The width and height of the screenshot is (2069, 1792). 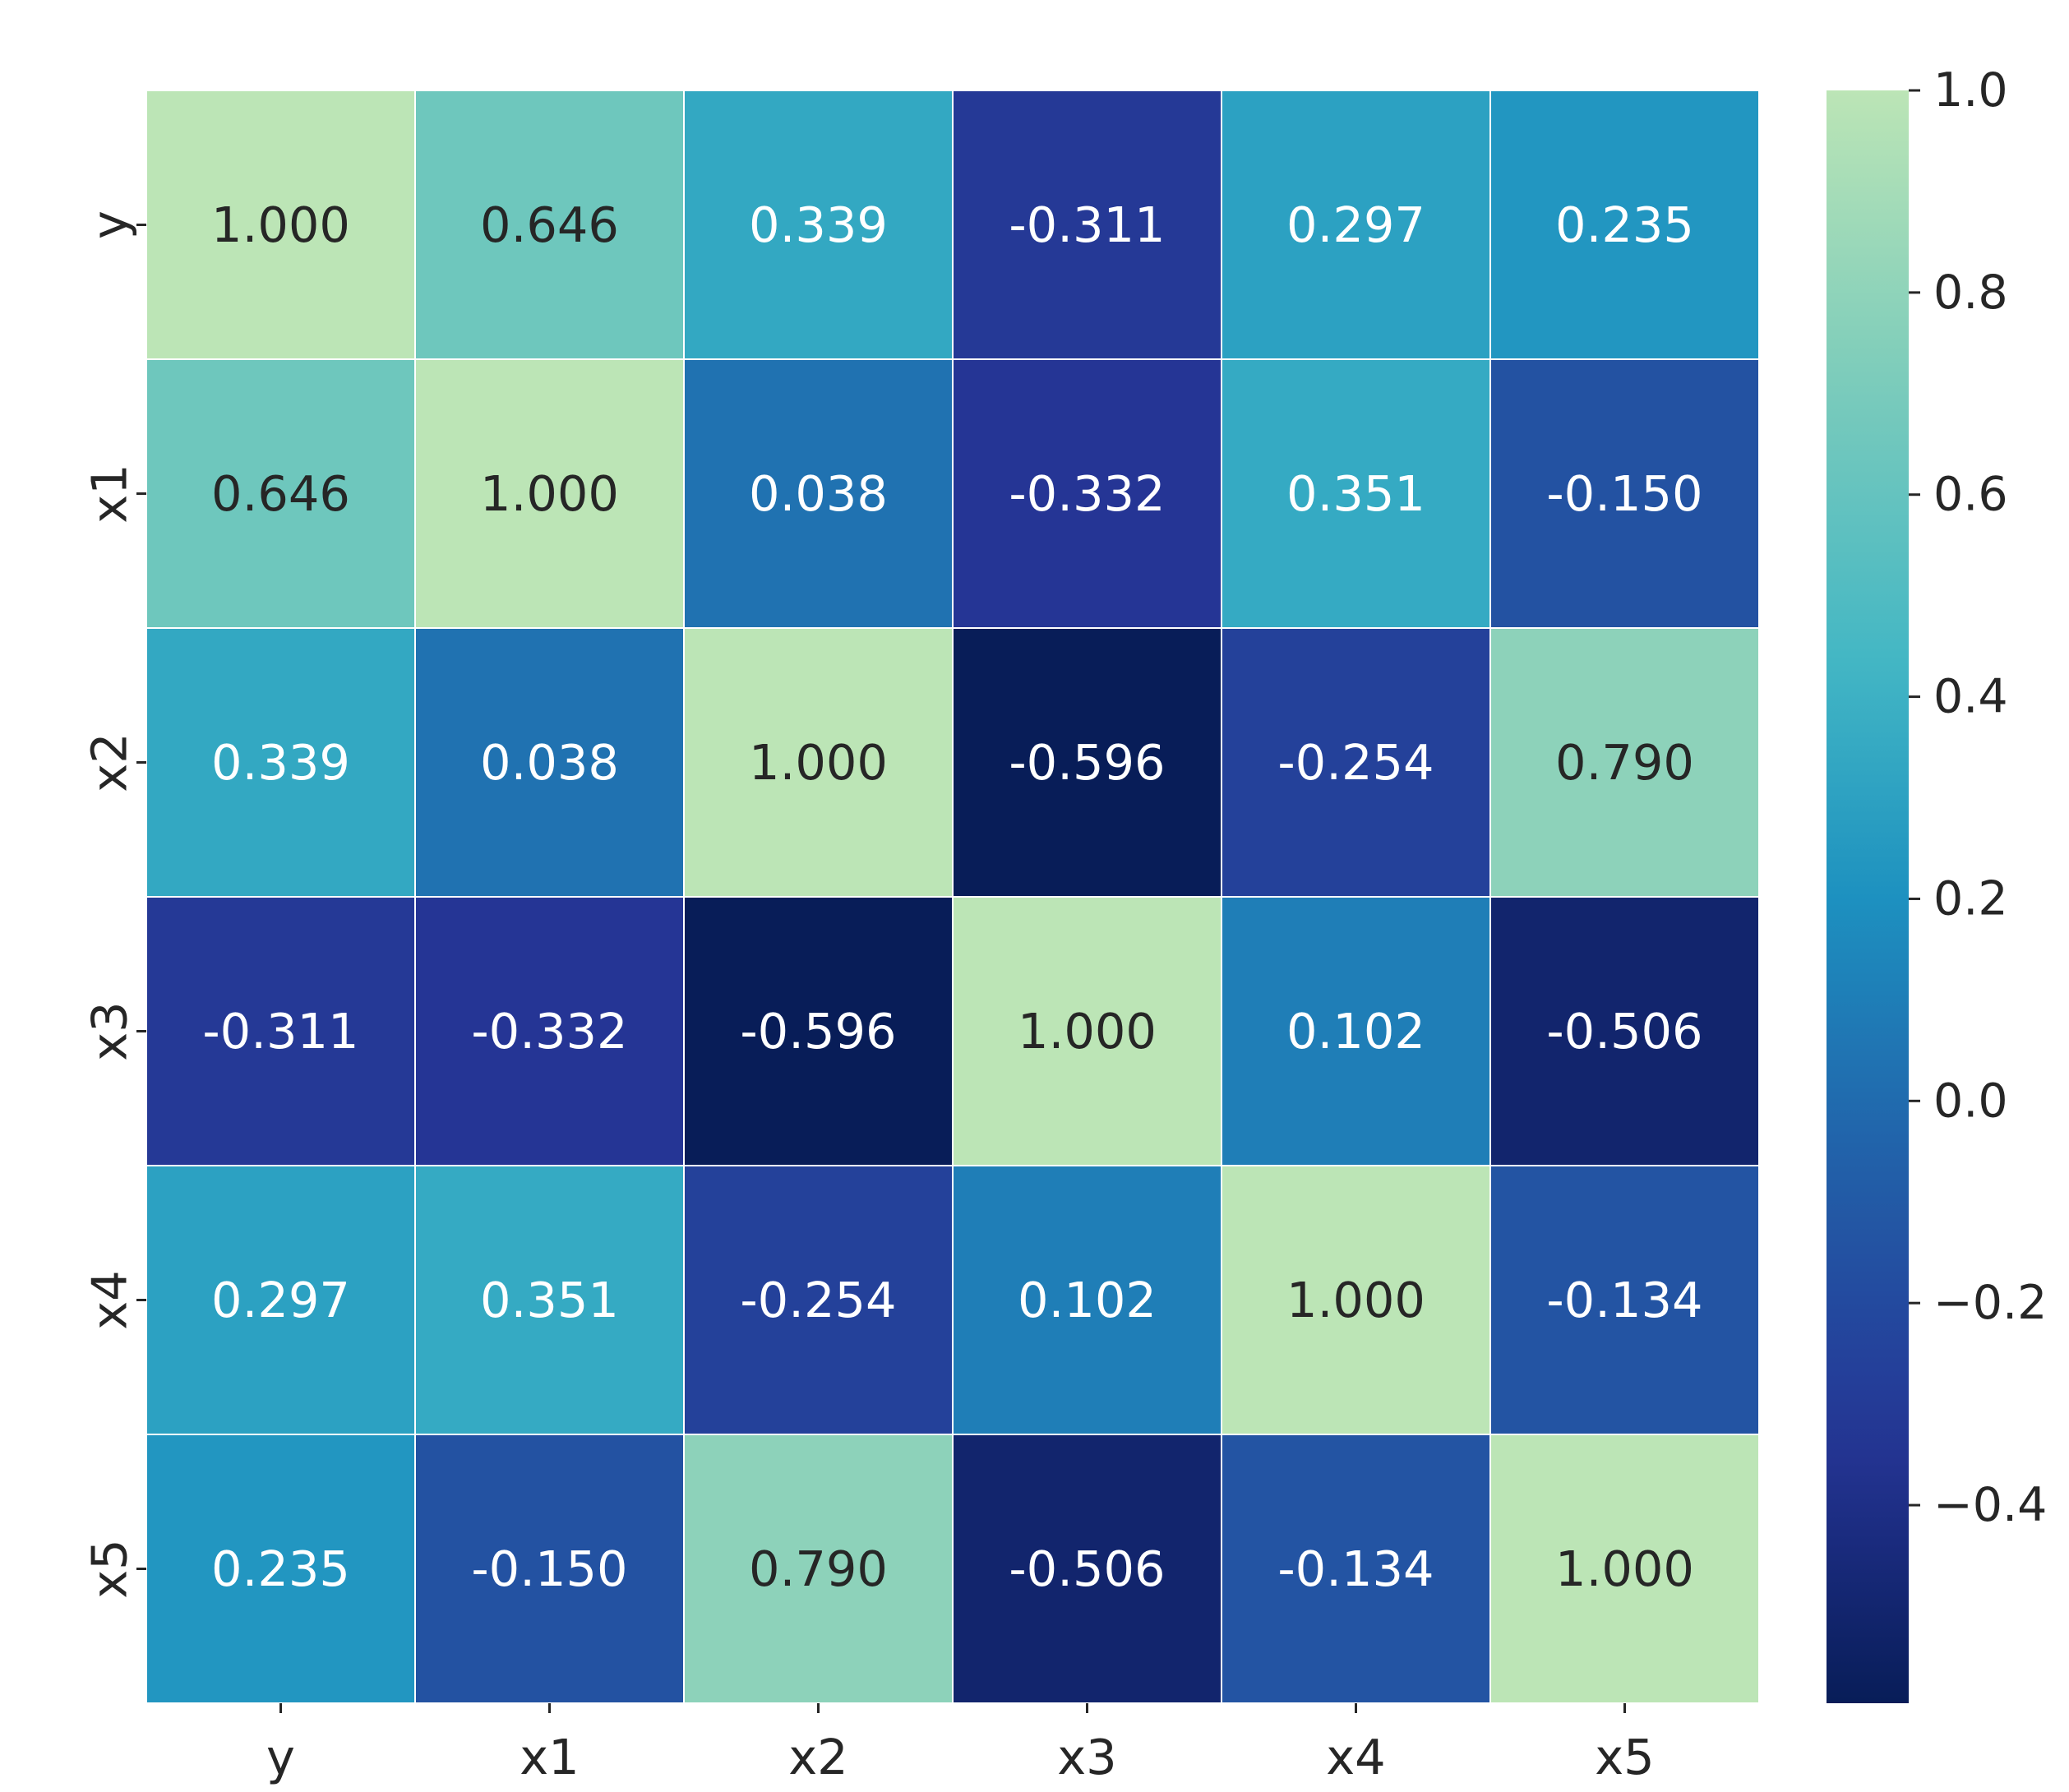 I want to click on heatmap-cell-x1-x1, so click(x=549, y=493).